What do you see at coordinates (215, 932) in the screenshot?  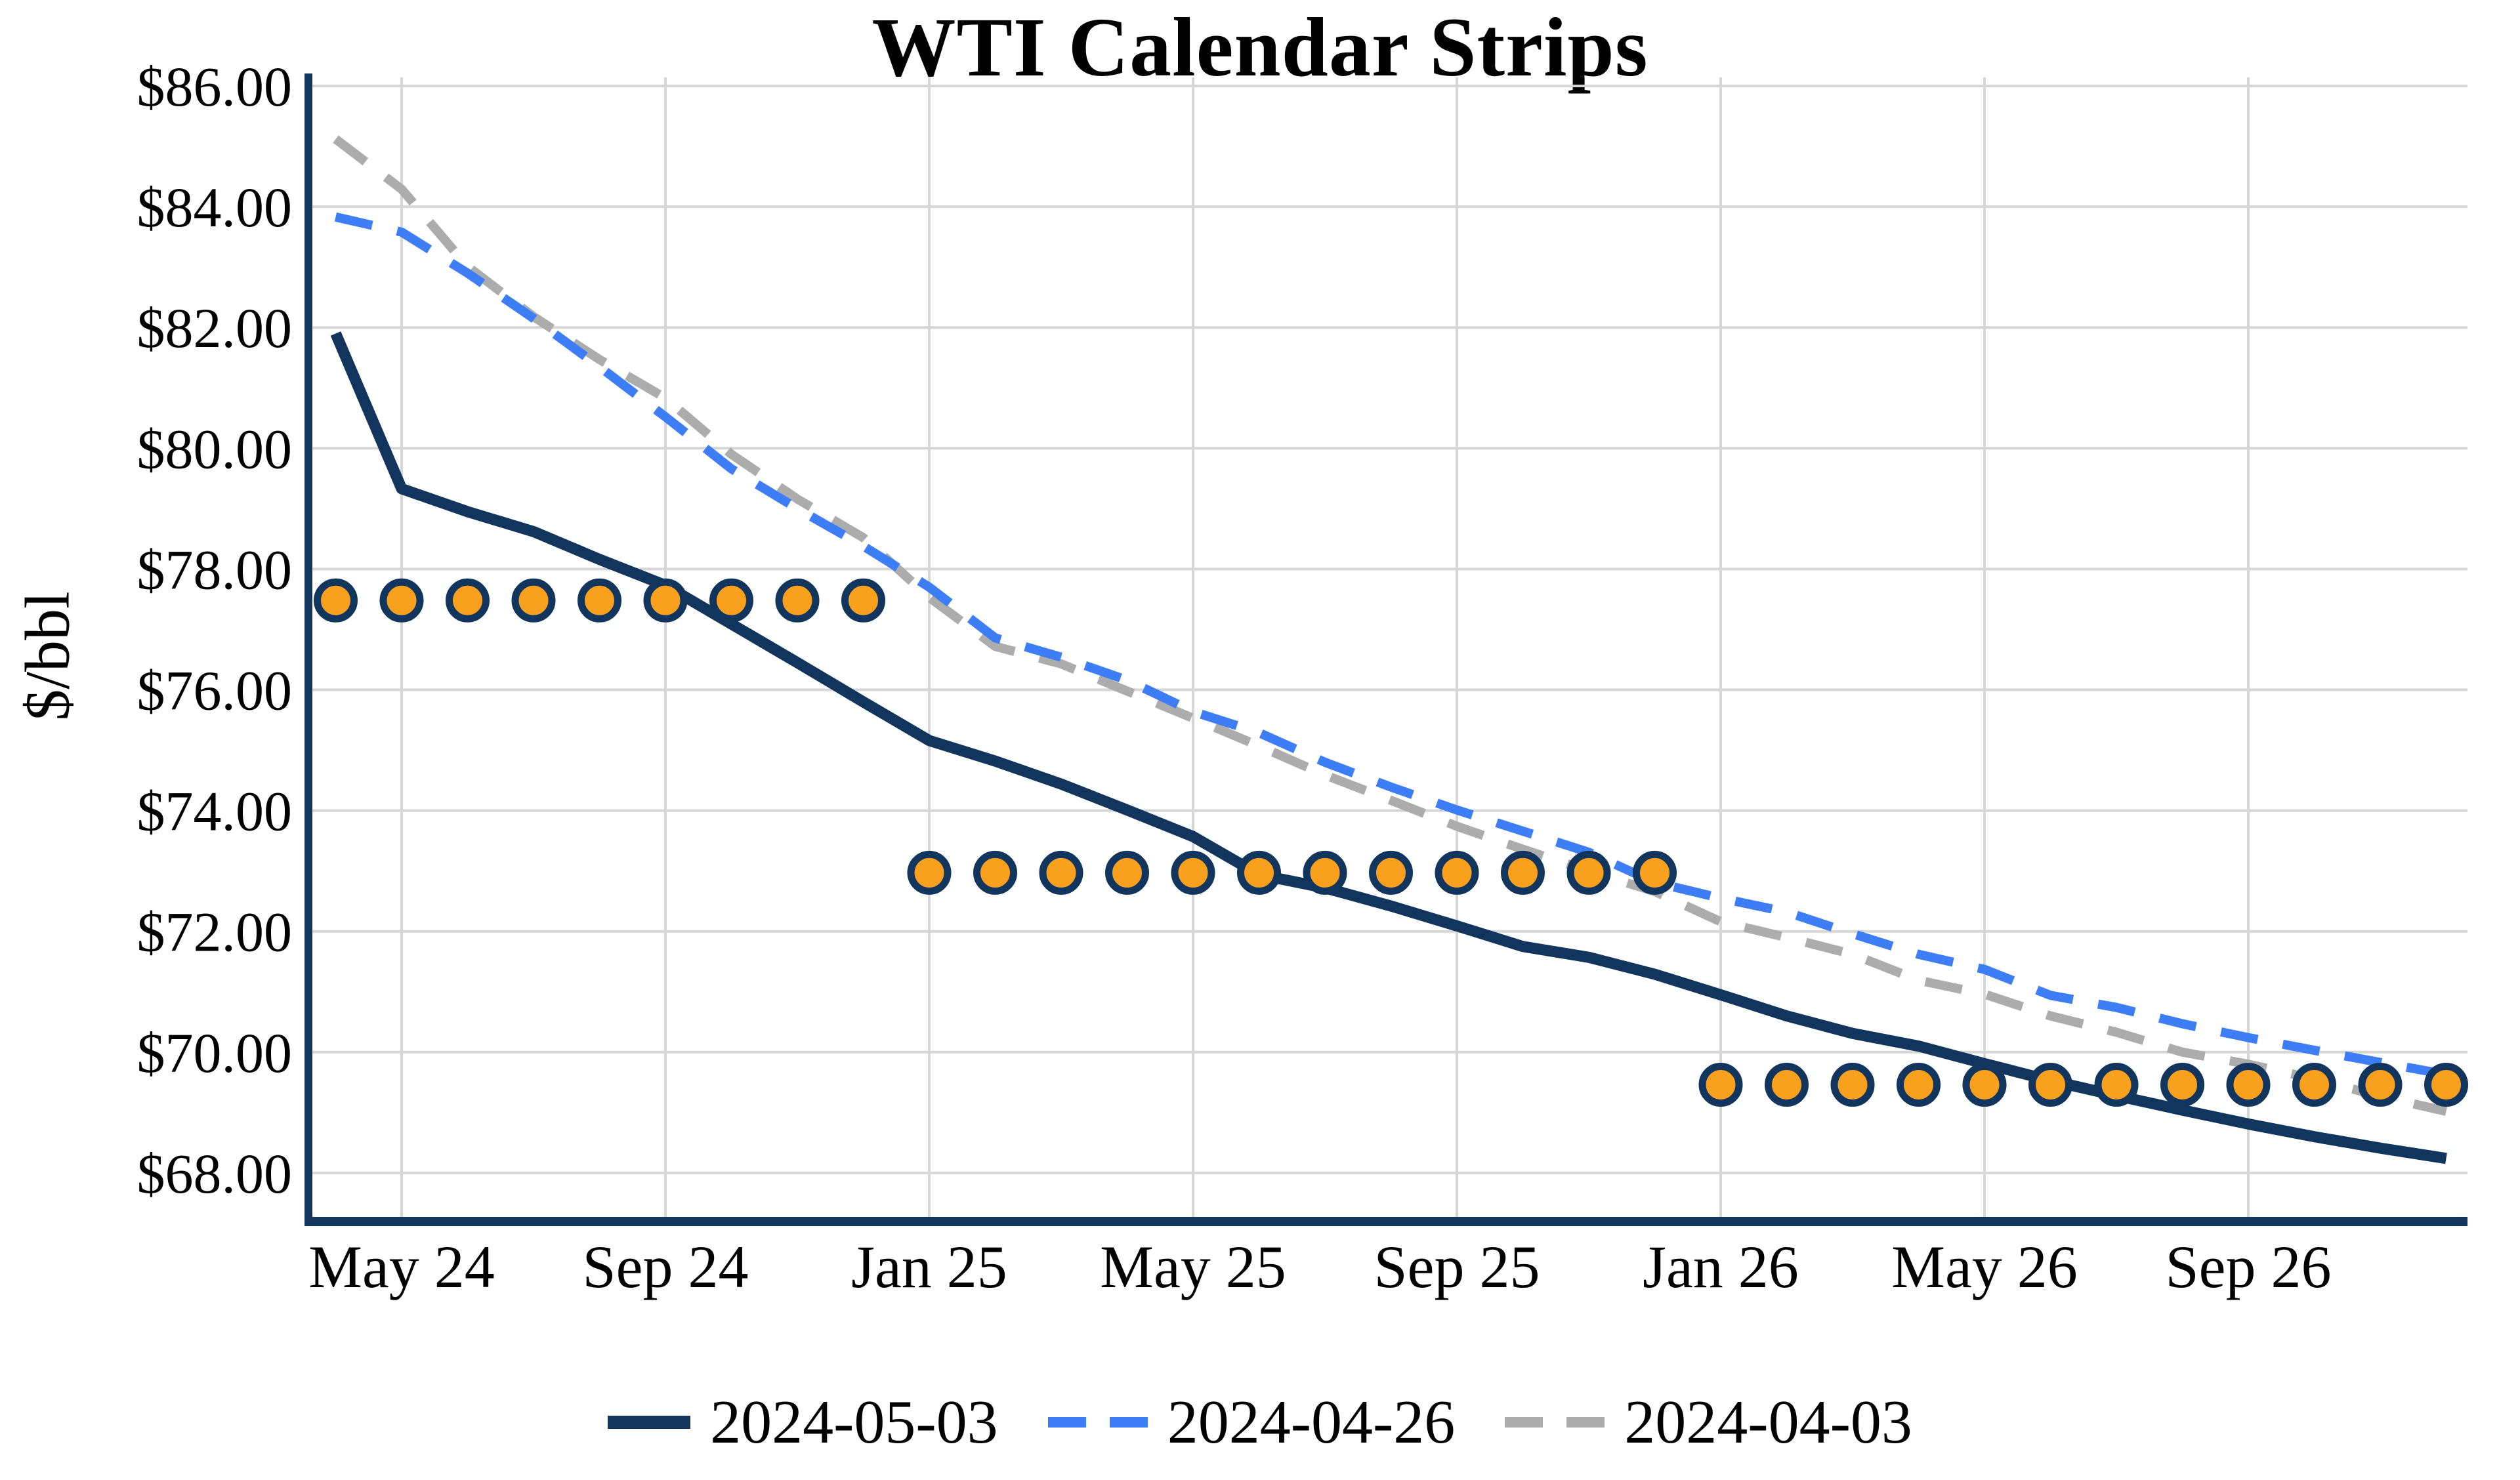 I see `y-tick-label: $72.00` at bounding box center [215, 932].